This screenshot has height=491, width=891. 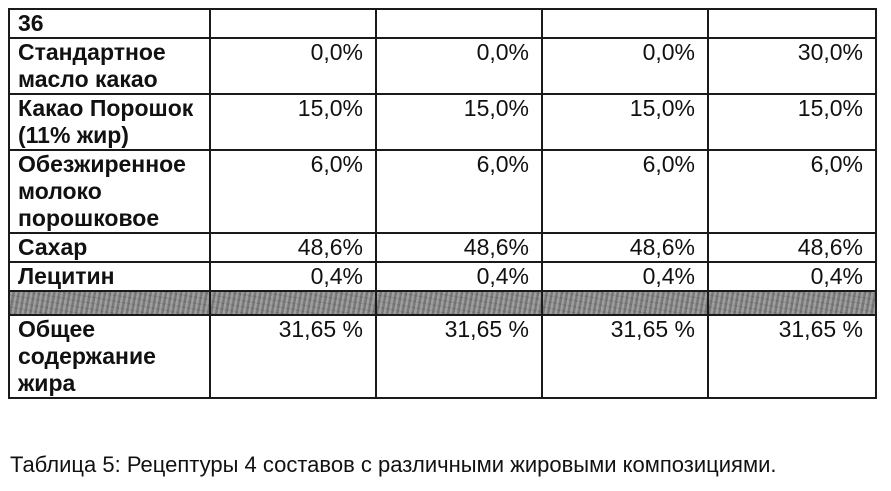 I want to click on shaded-separator-row, so click(x=442, y=303).